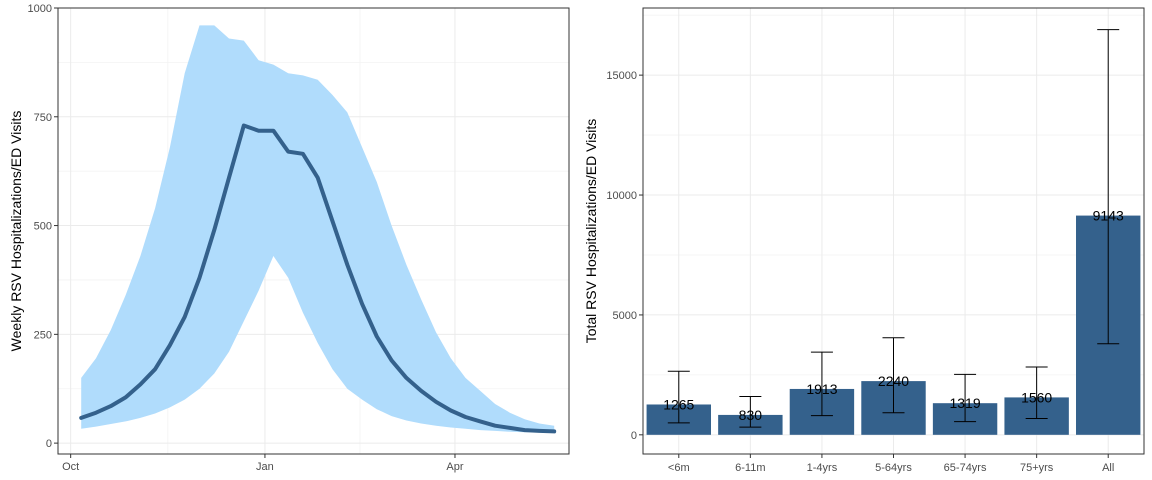 The width and height of the screenshot is (1152, 480). I want to click on data-label-1-4yrs: 1913, so click(821, 389).